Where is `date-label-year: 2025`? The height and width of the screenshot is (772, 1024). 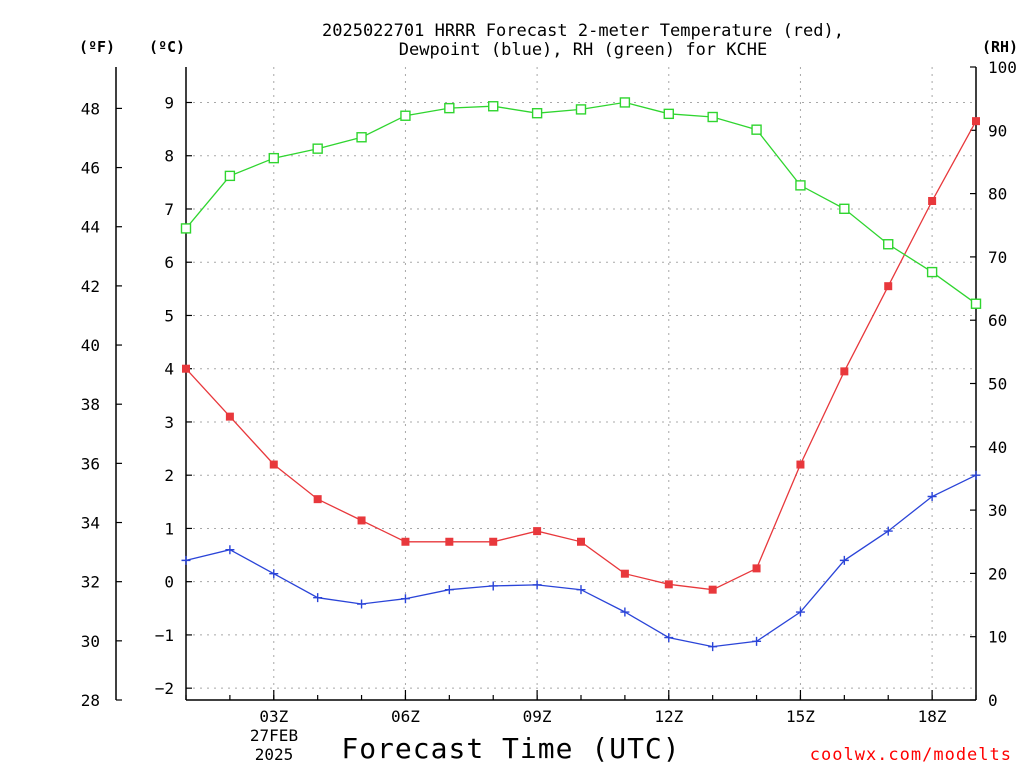
date-label-year: 2025 is located at coordinates (274, 754).